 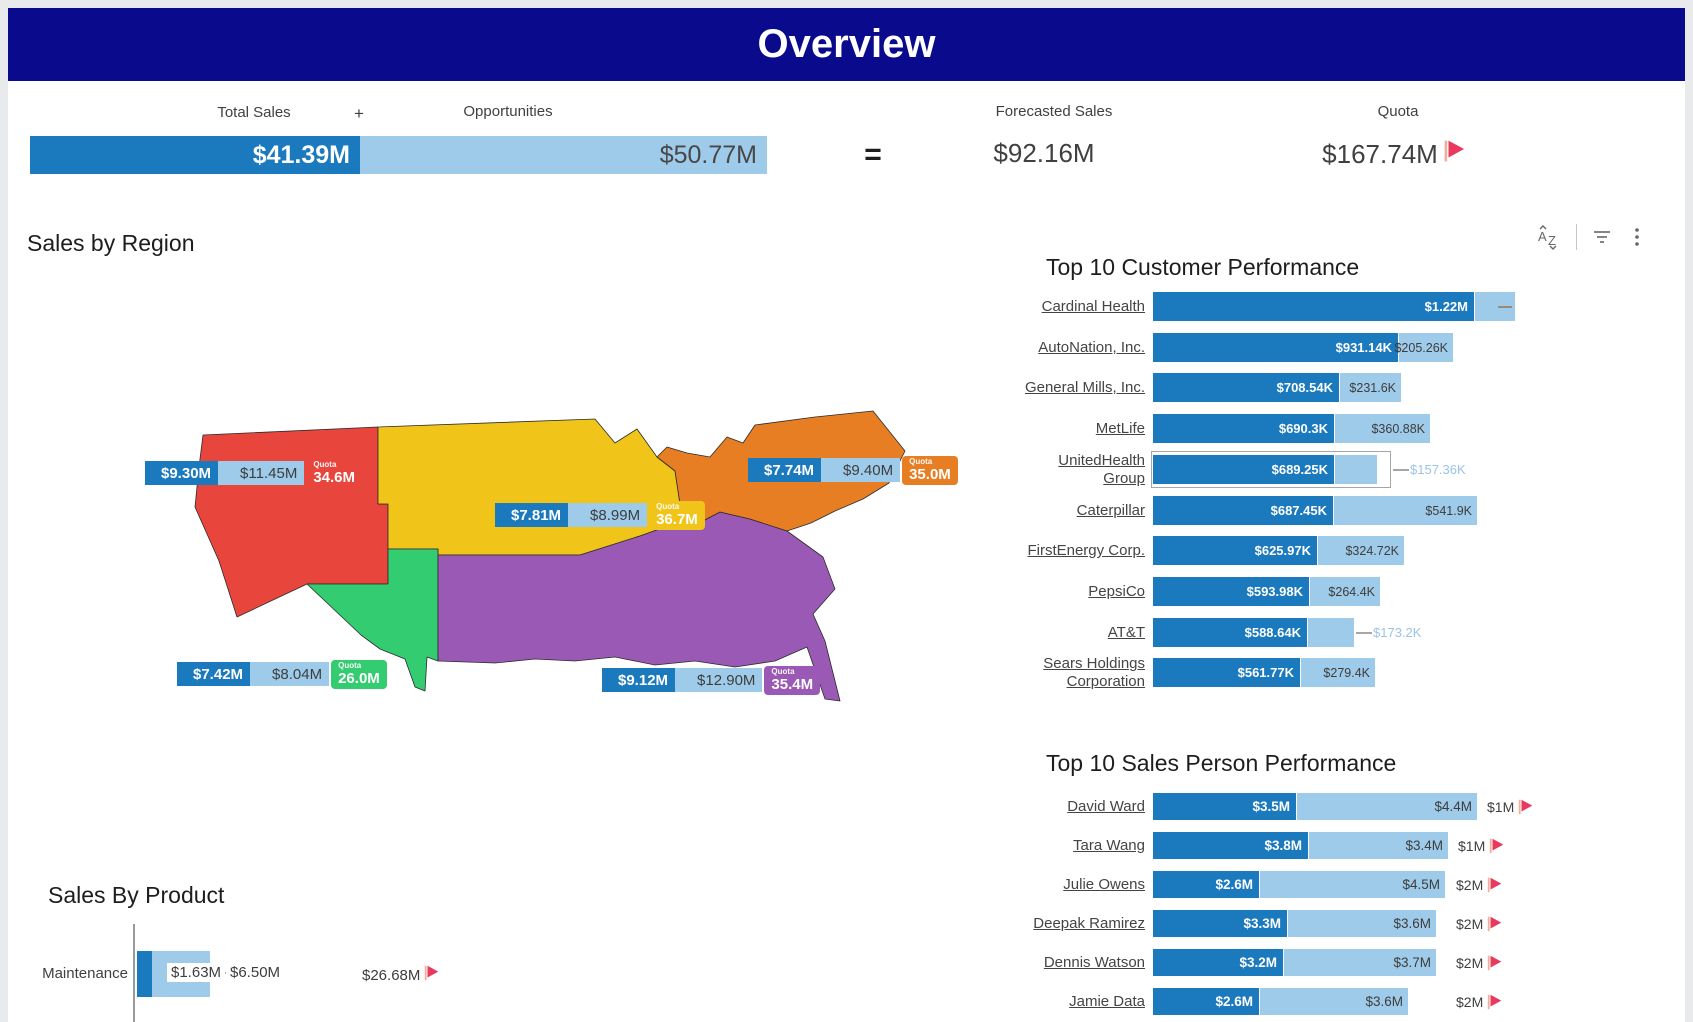 I want to click on customer-opportunities-bar: $231.6K, so click(x=1370, y=387).